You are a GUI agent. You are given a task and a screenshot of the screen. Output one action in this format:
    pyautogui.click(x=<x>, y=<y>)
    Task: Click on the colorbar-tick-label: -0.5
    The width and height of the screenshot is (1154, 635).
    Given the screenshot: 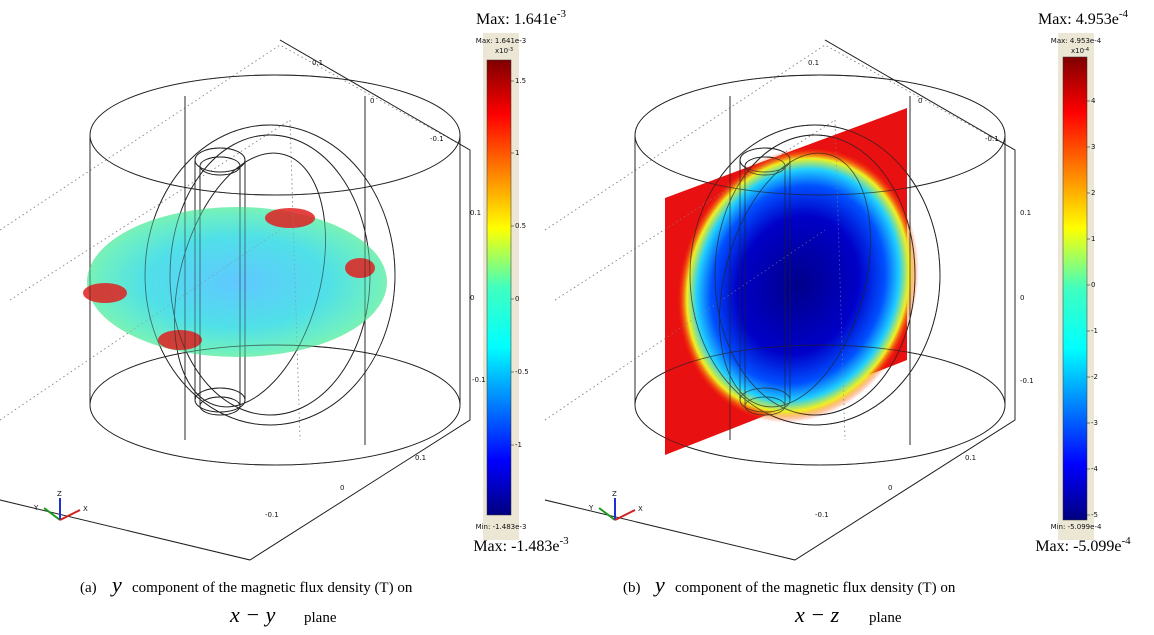 What is the action you would take?
    pyautogui.click(x=522, y=372)
    